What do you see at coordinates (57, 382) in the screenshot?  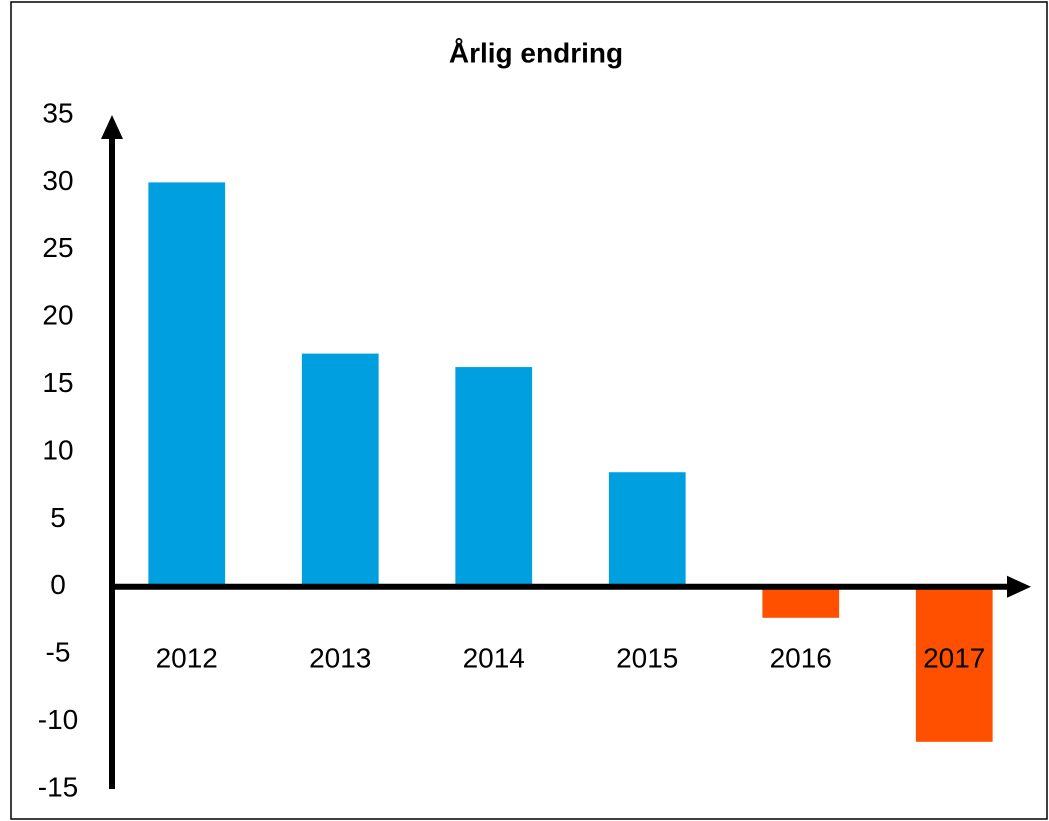 I see `y-tick-label: 15` at bounding box center [57, 382].